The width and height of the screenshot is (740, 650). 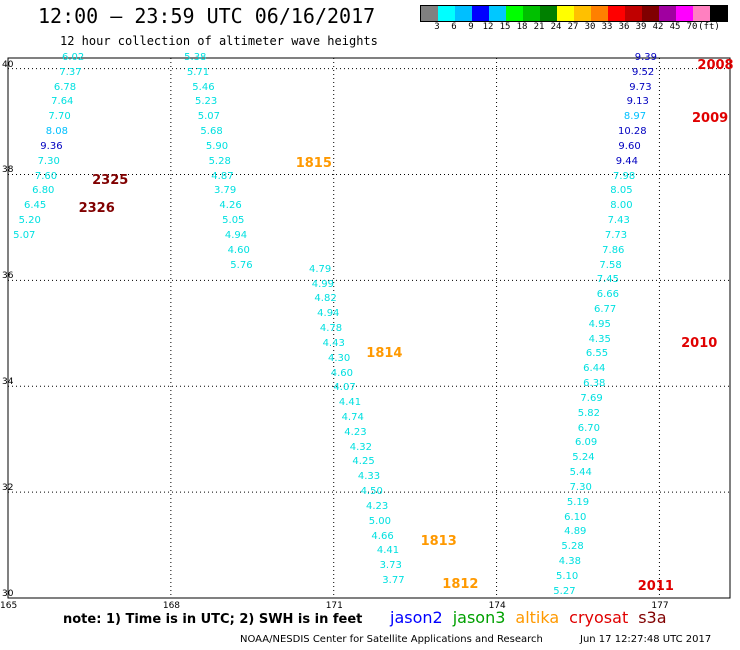 I want to click on color-scale-tick: 15, so click(x=505, y=27).